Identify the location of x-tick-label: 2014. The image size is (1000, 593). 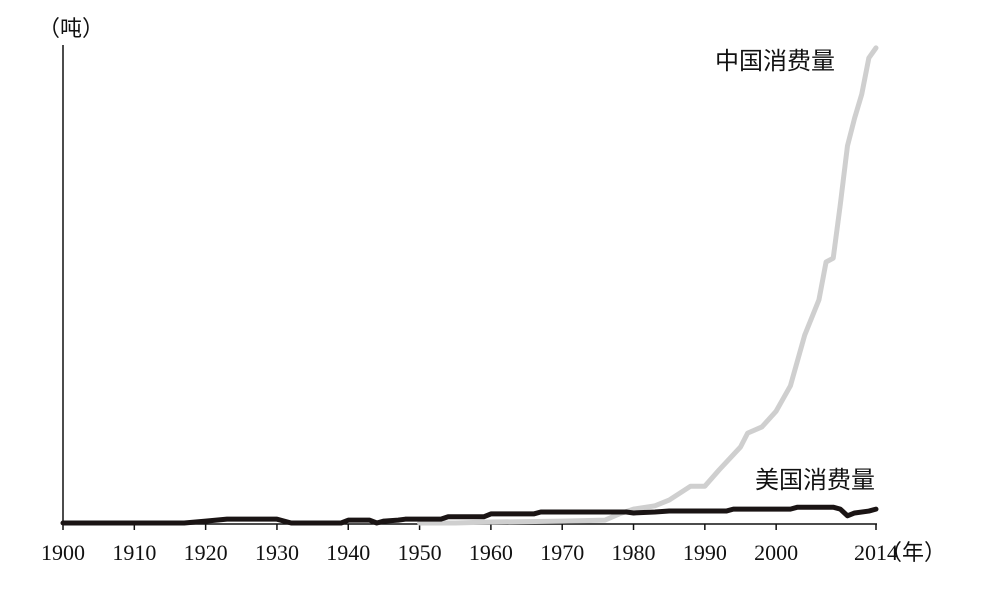
(876, 552).